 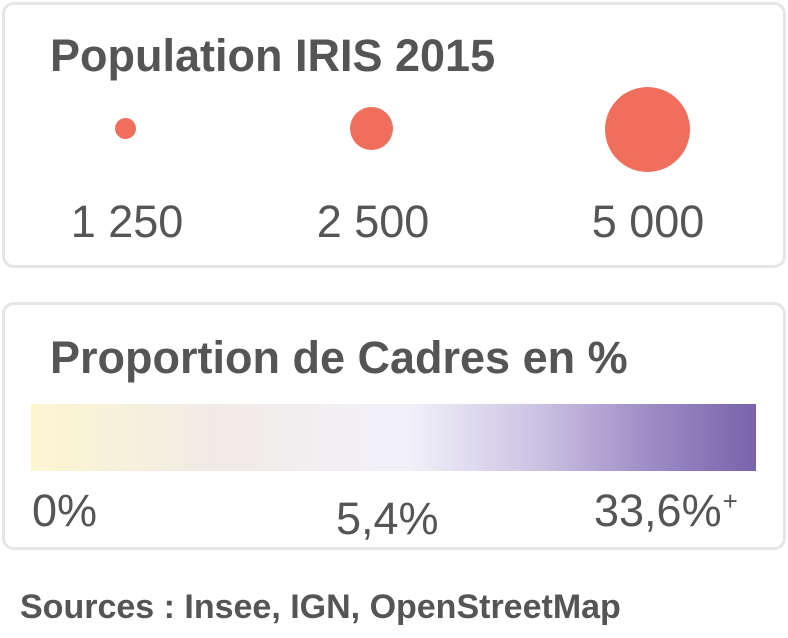 I want to click on scale-label-max-value: 33,6%, so click(x=658, y=510).